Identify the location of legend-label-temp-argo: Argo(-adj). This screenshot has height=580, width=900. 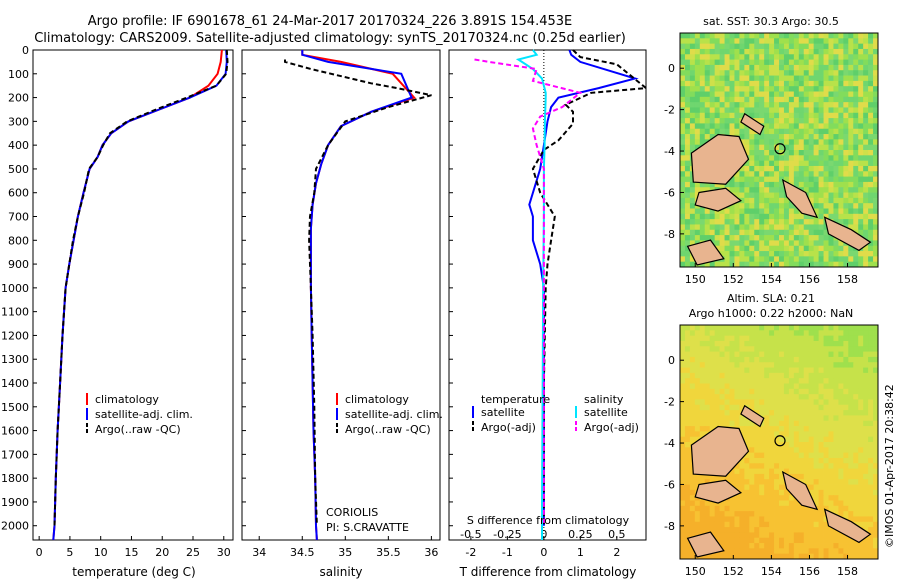
(508, 427).